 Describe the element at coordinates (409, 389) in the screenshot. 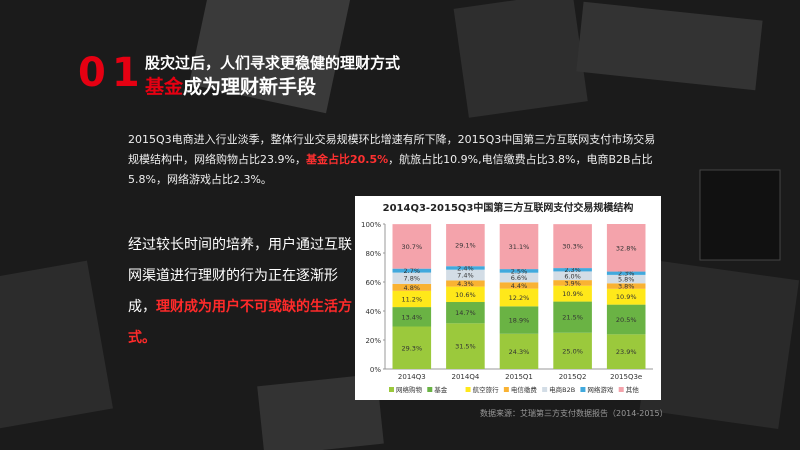

I see `legend-label: 网络购物` at that location.